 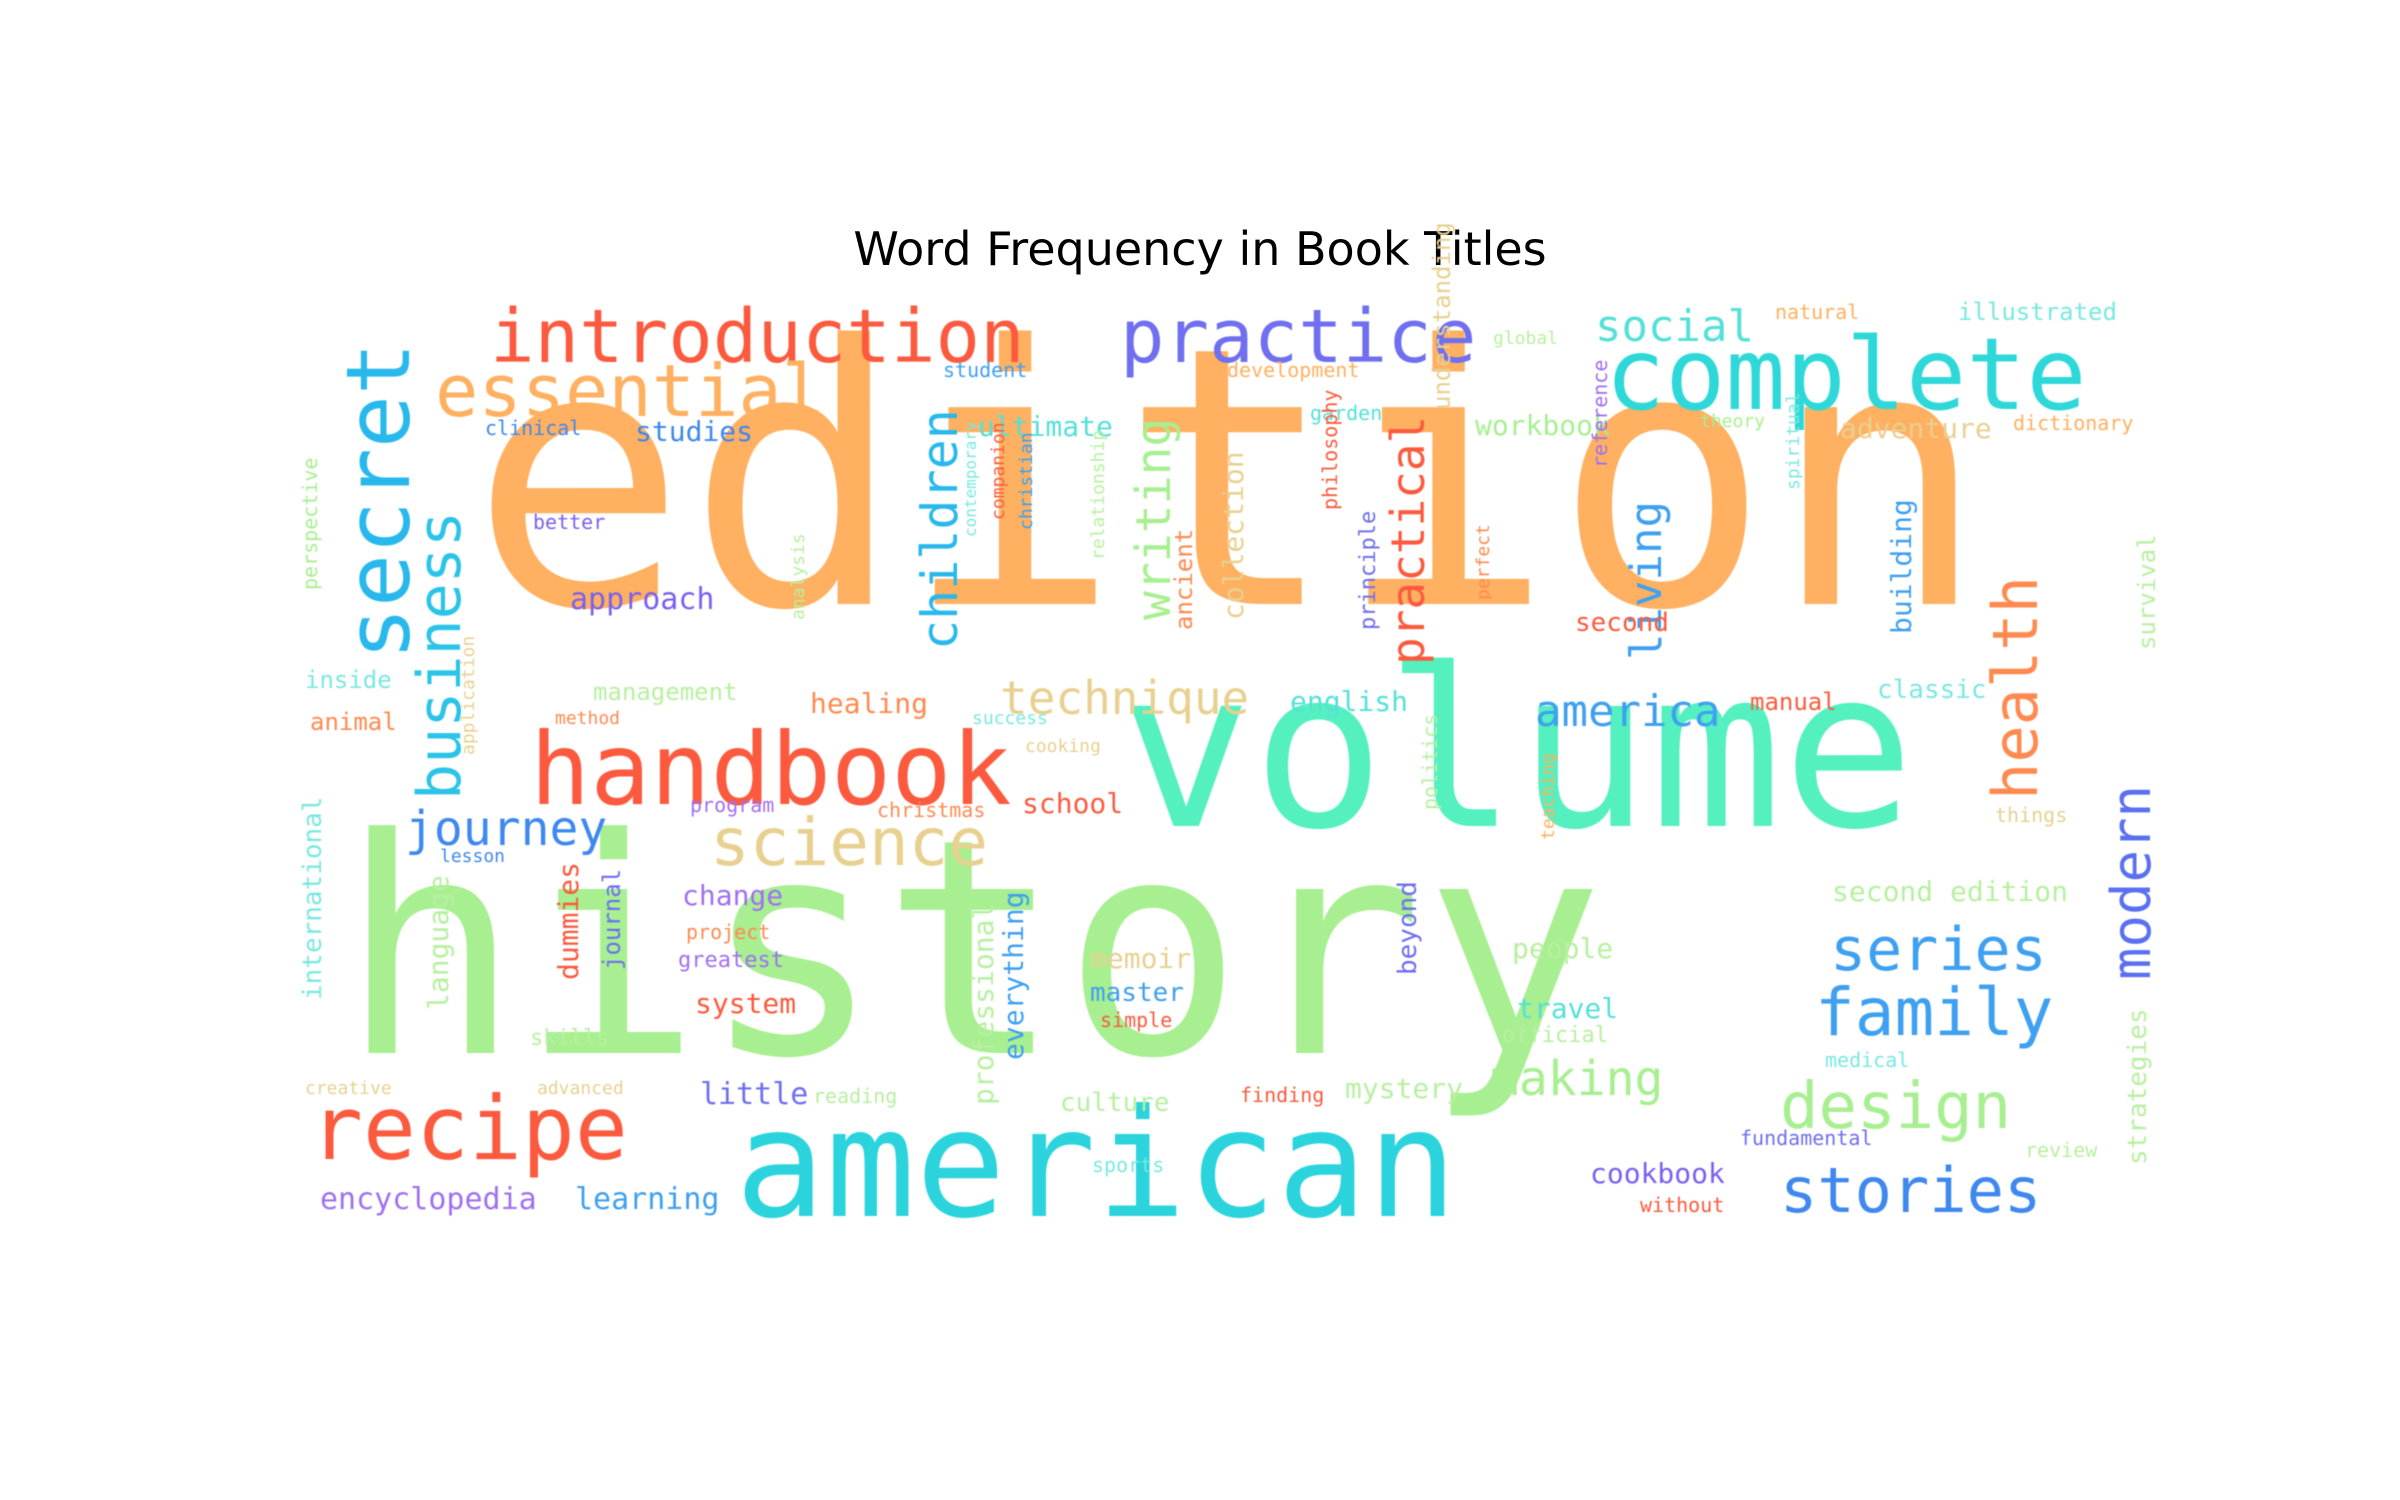 What do you see at coordinates (580, 1088) in the screenshot?
I see `cloud-word: advanced` at bounding box center [580, 1088].